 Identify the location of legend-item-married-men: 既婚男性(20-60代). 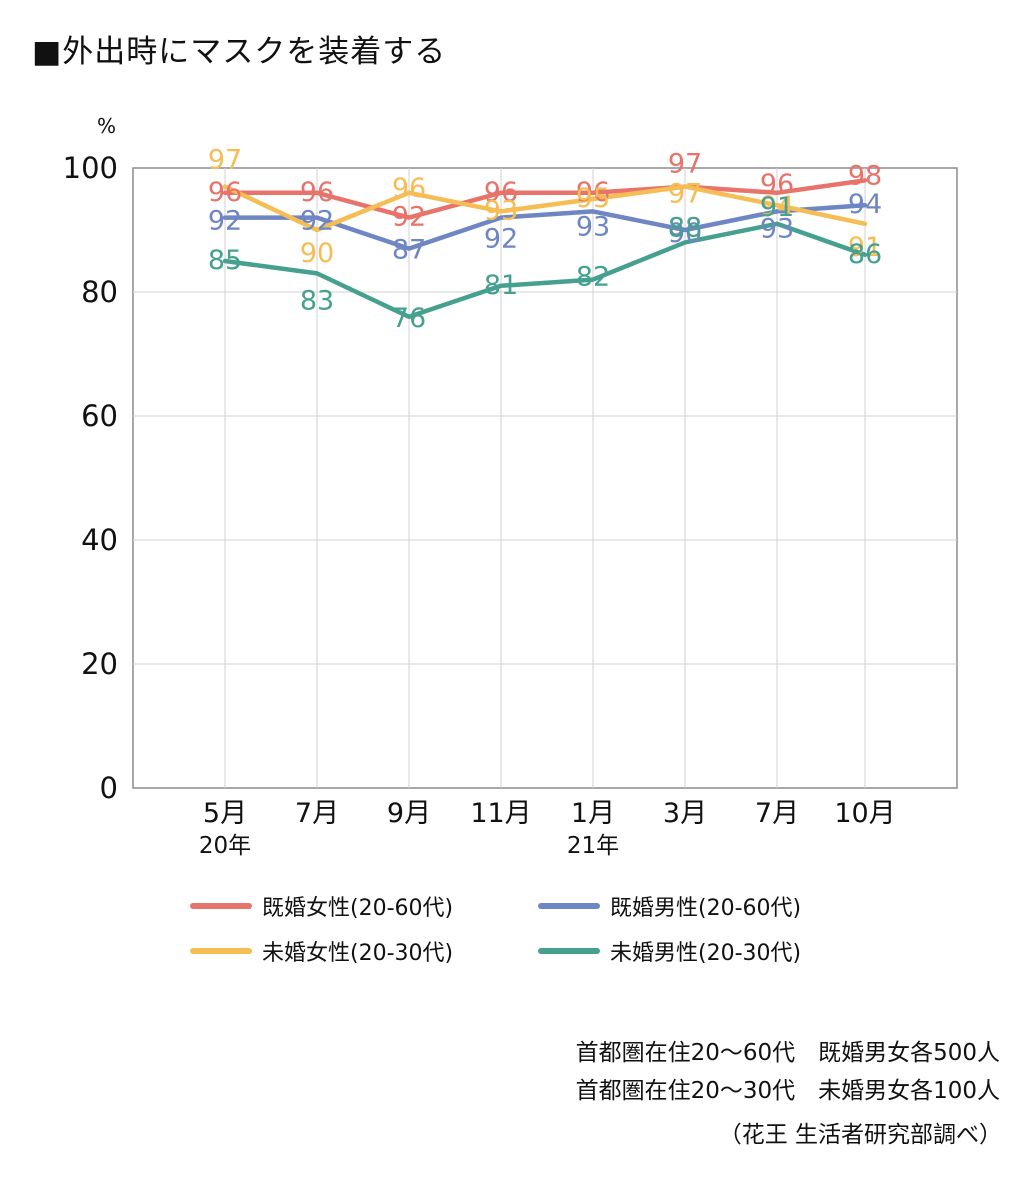
(669, 906).